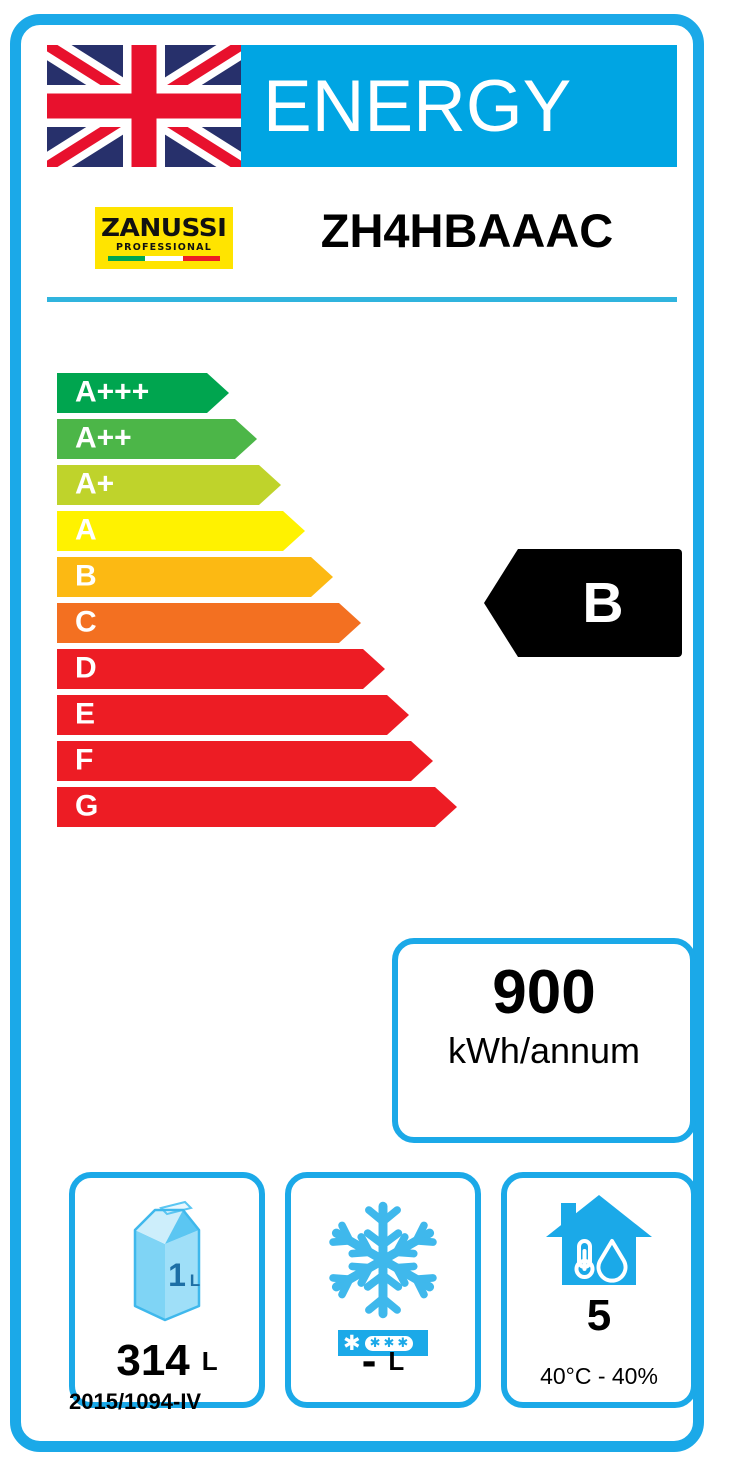  Describe the element at coordinates (352, 1342) in the screenshot. I see `badge-star-icon: ✱` at that location.